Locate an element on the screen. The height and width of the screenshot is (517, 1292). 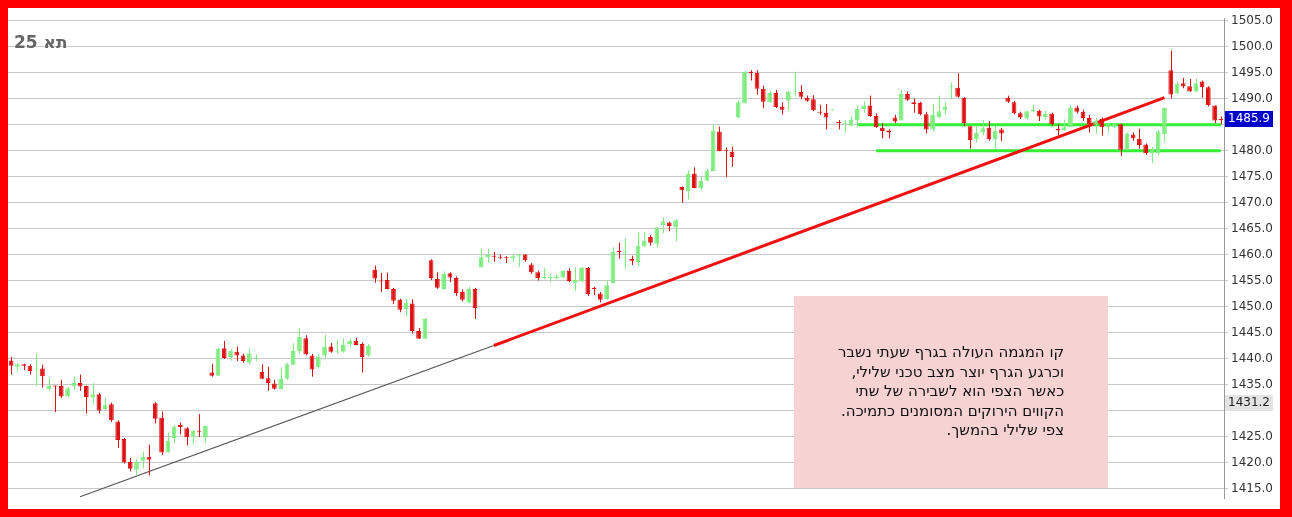
y-tick-label: 1495.0 is located at coordinates (1252, 71).